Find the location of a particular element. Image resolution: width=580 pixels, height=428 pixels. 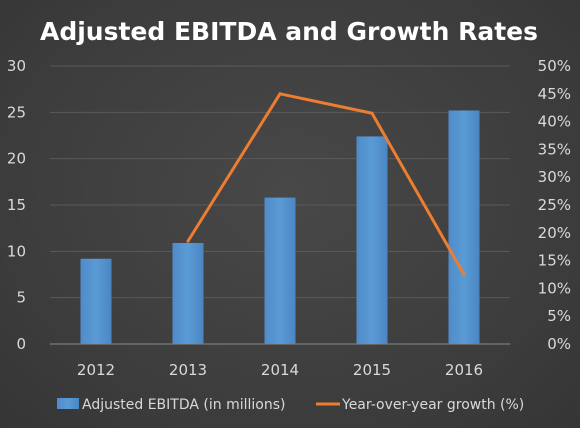

right-tick-label: 0% is located at coordinates (559, 344).